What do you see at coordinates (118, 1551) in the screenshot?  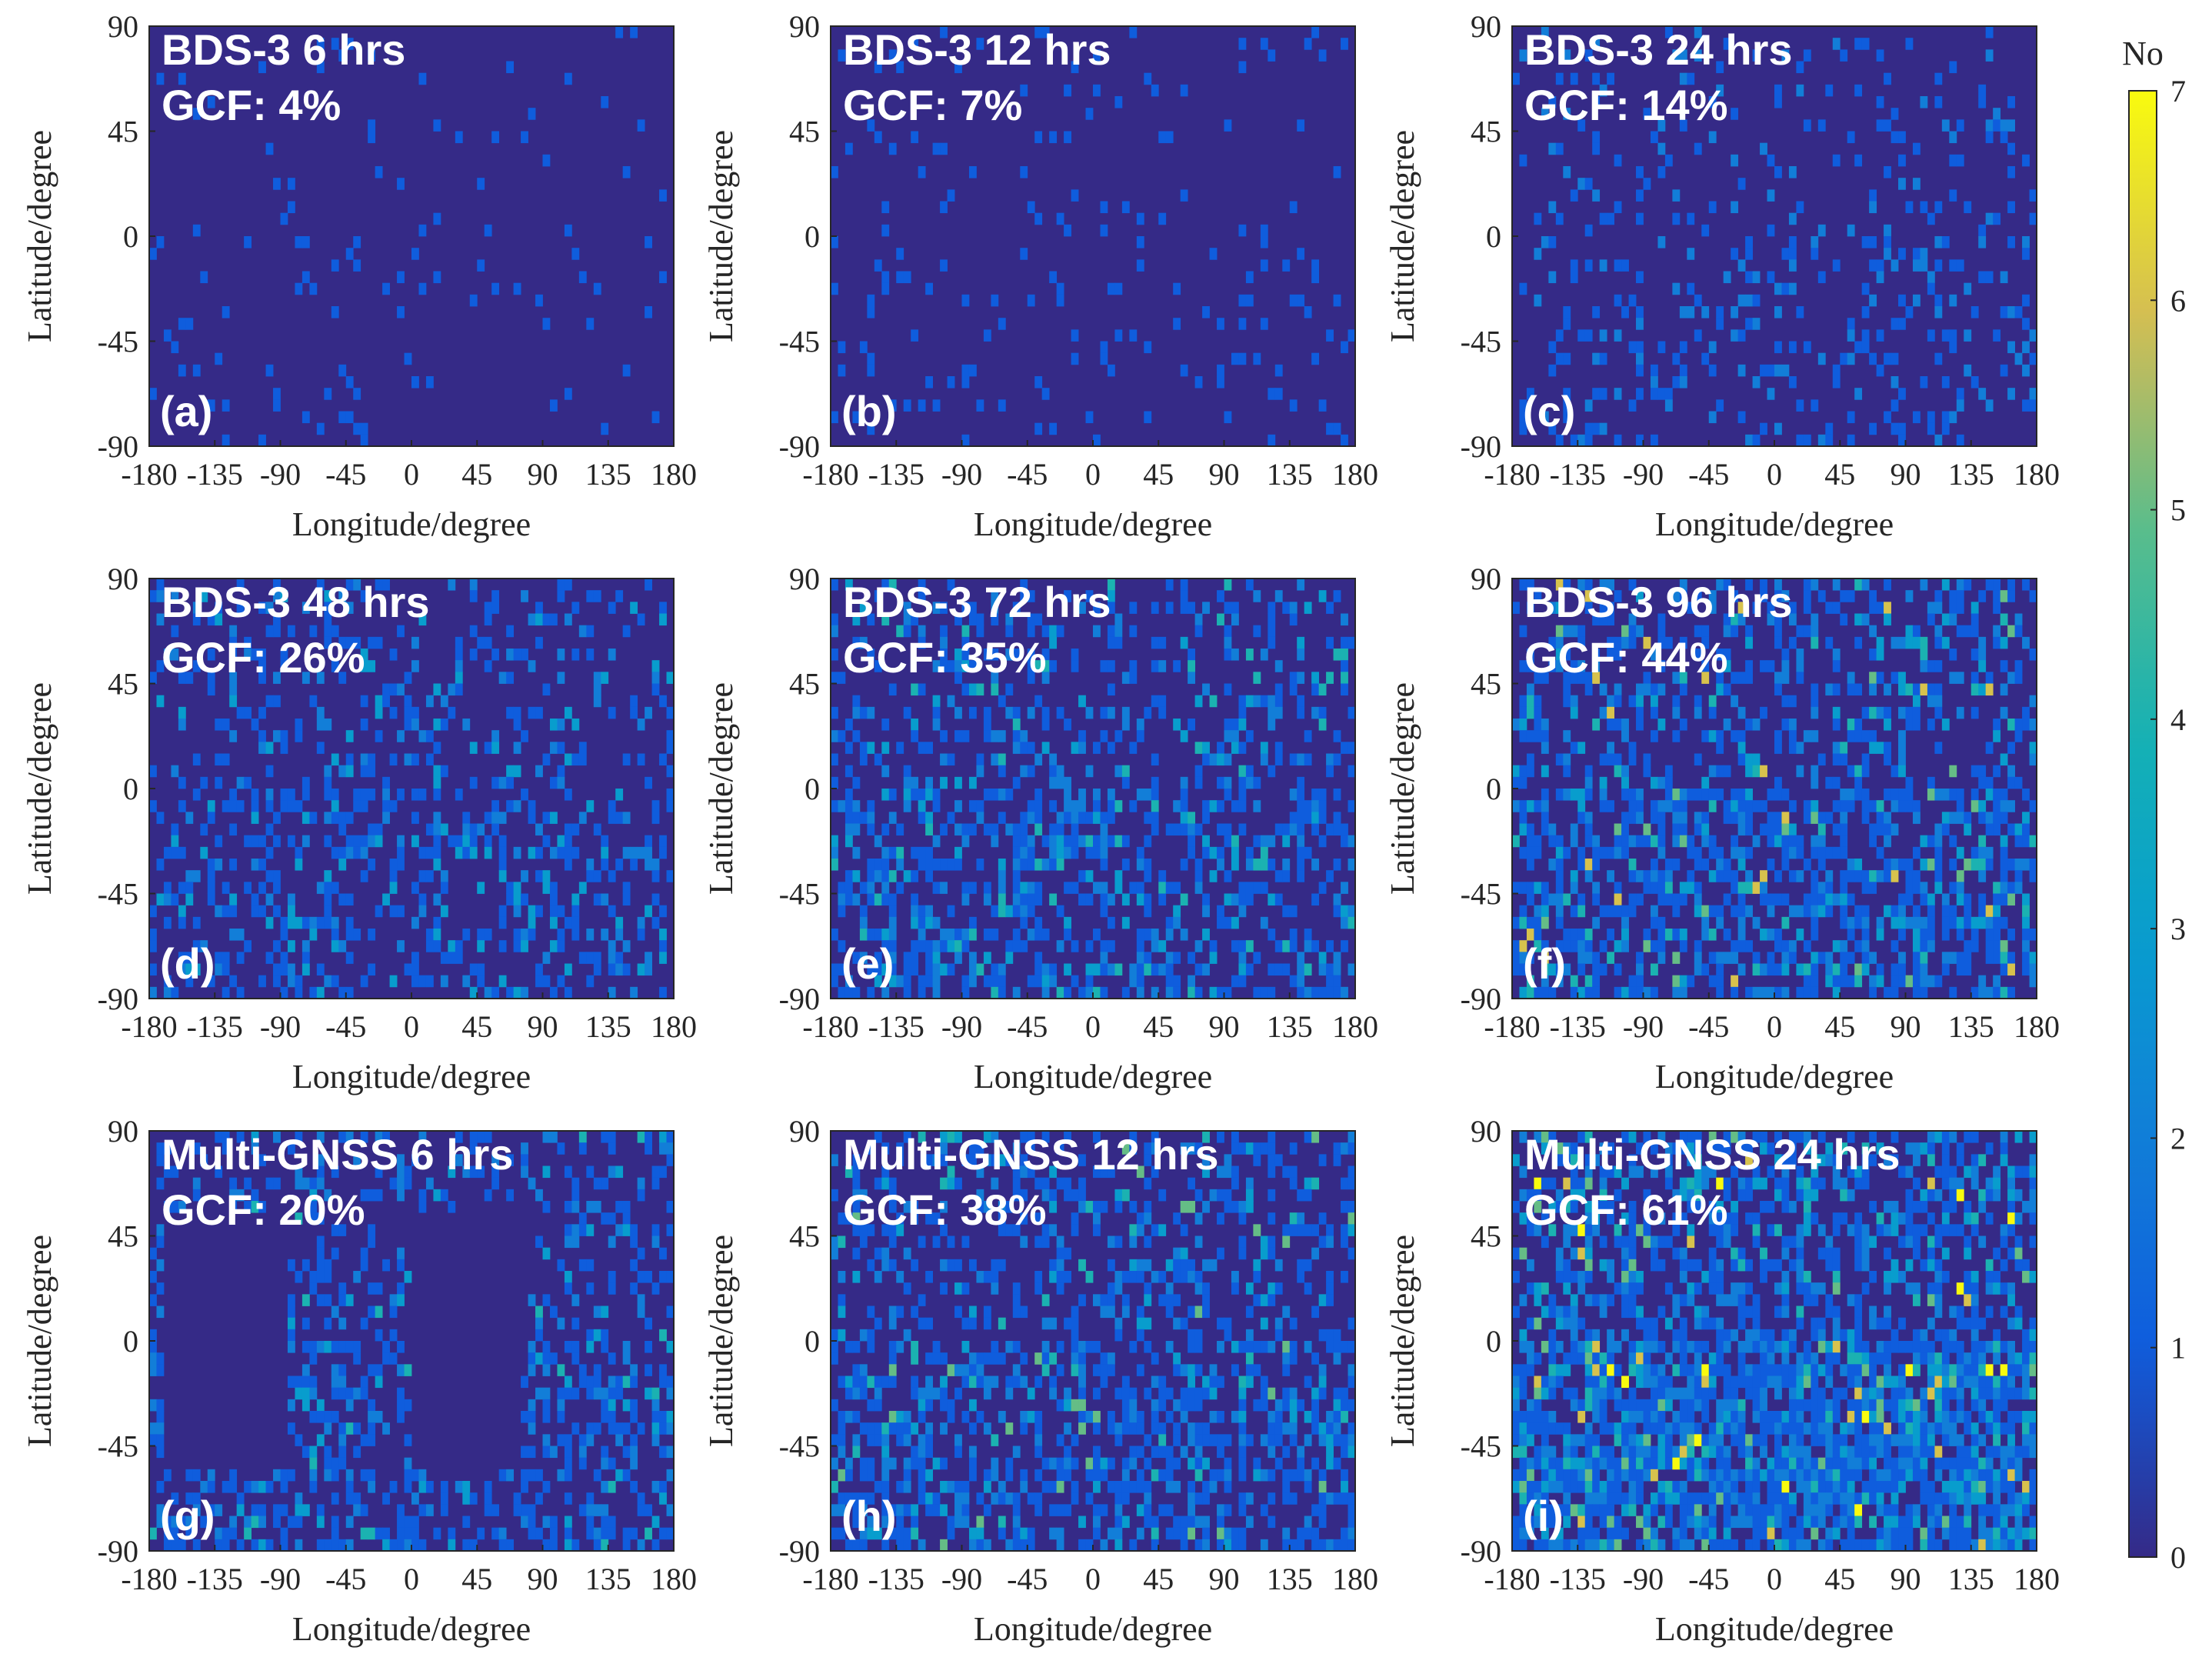 I see `y-tick-label: -90` at bounding box center [118, 1551].